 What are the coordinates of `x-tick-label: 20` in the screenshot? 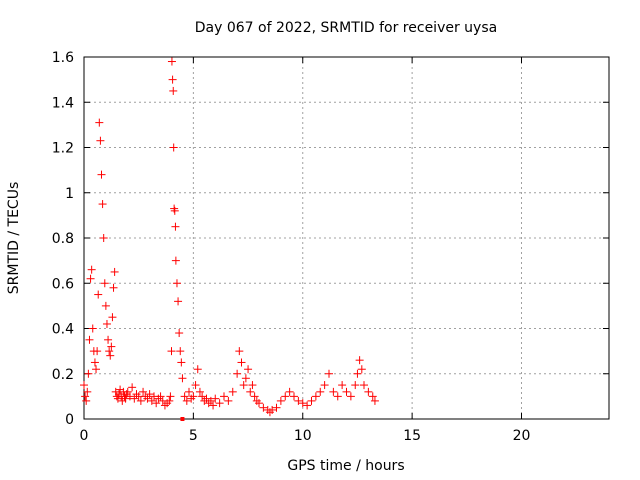 It's located at (522, 436).